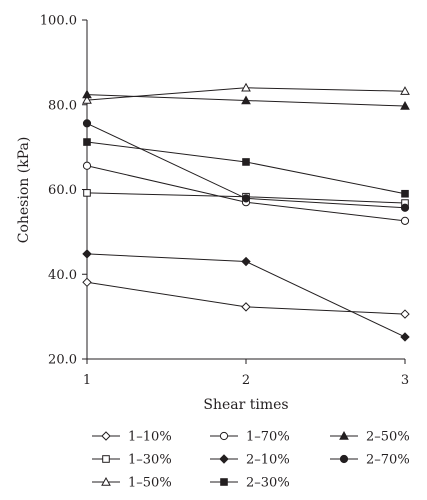 This screenshot has width=427, height=500. What do you see at coordinates (388, 437) in the screenshot?
I see `legend-label: 2–50%` at bounding box center [388, 437].